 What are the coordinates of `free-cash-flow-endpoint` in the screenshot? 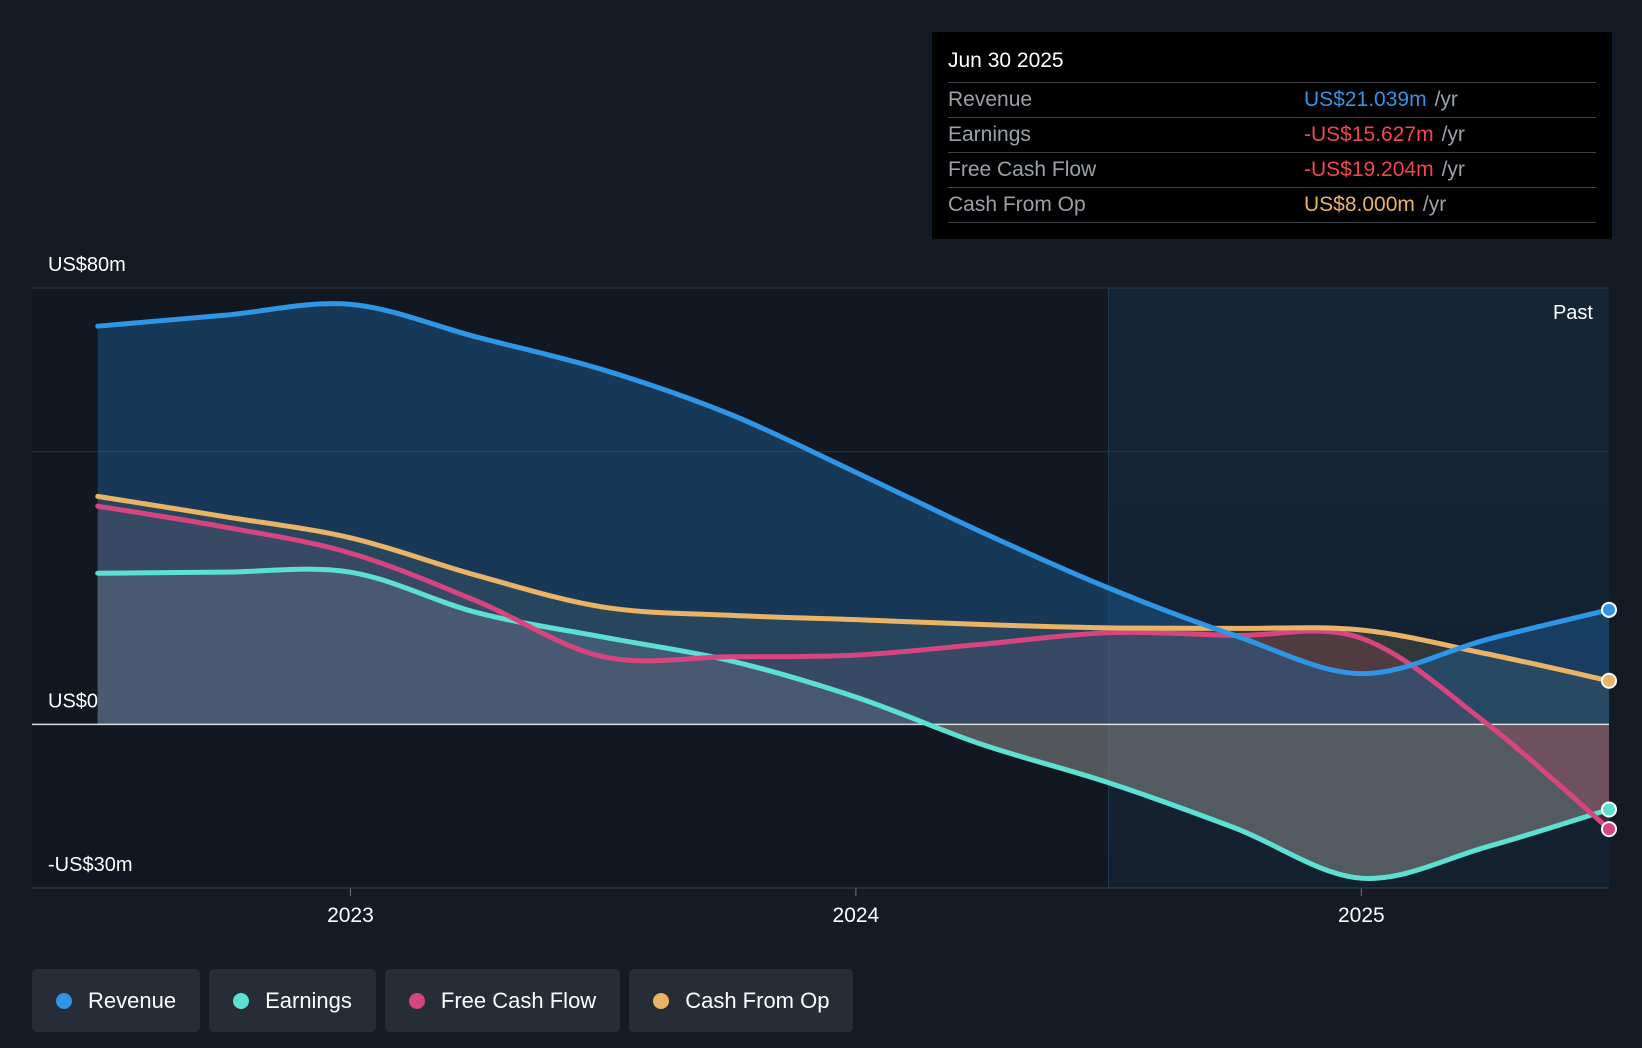 It's located at (1609, 829).